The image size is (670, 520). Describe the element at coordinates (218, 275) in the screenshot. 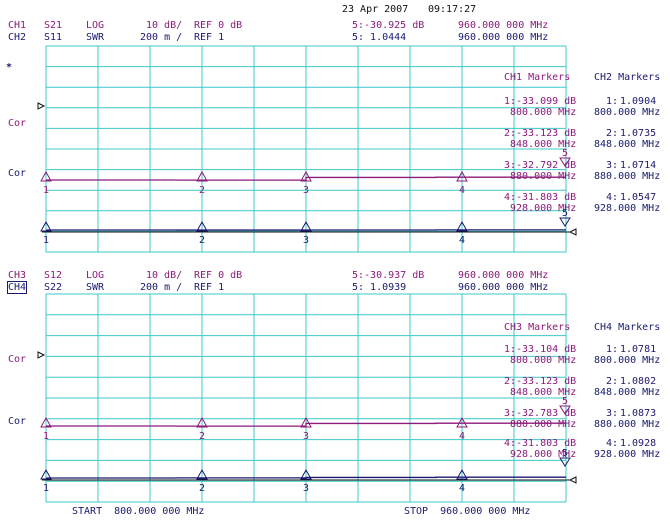

I see `ch3-ref: REF 0 dB` at that location.